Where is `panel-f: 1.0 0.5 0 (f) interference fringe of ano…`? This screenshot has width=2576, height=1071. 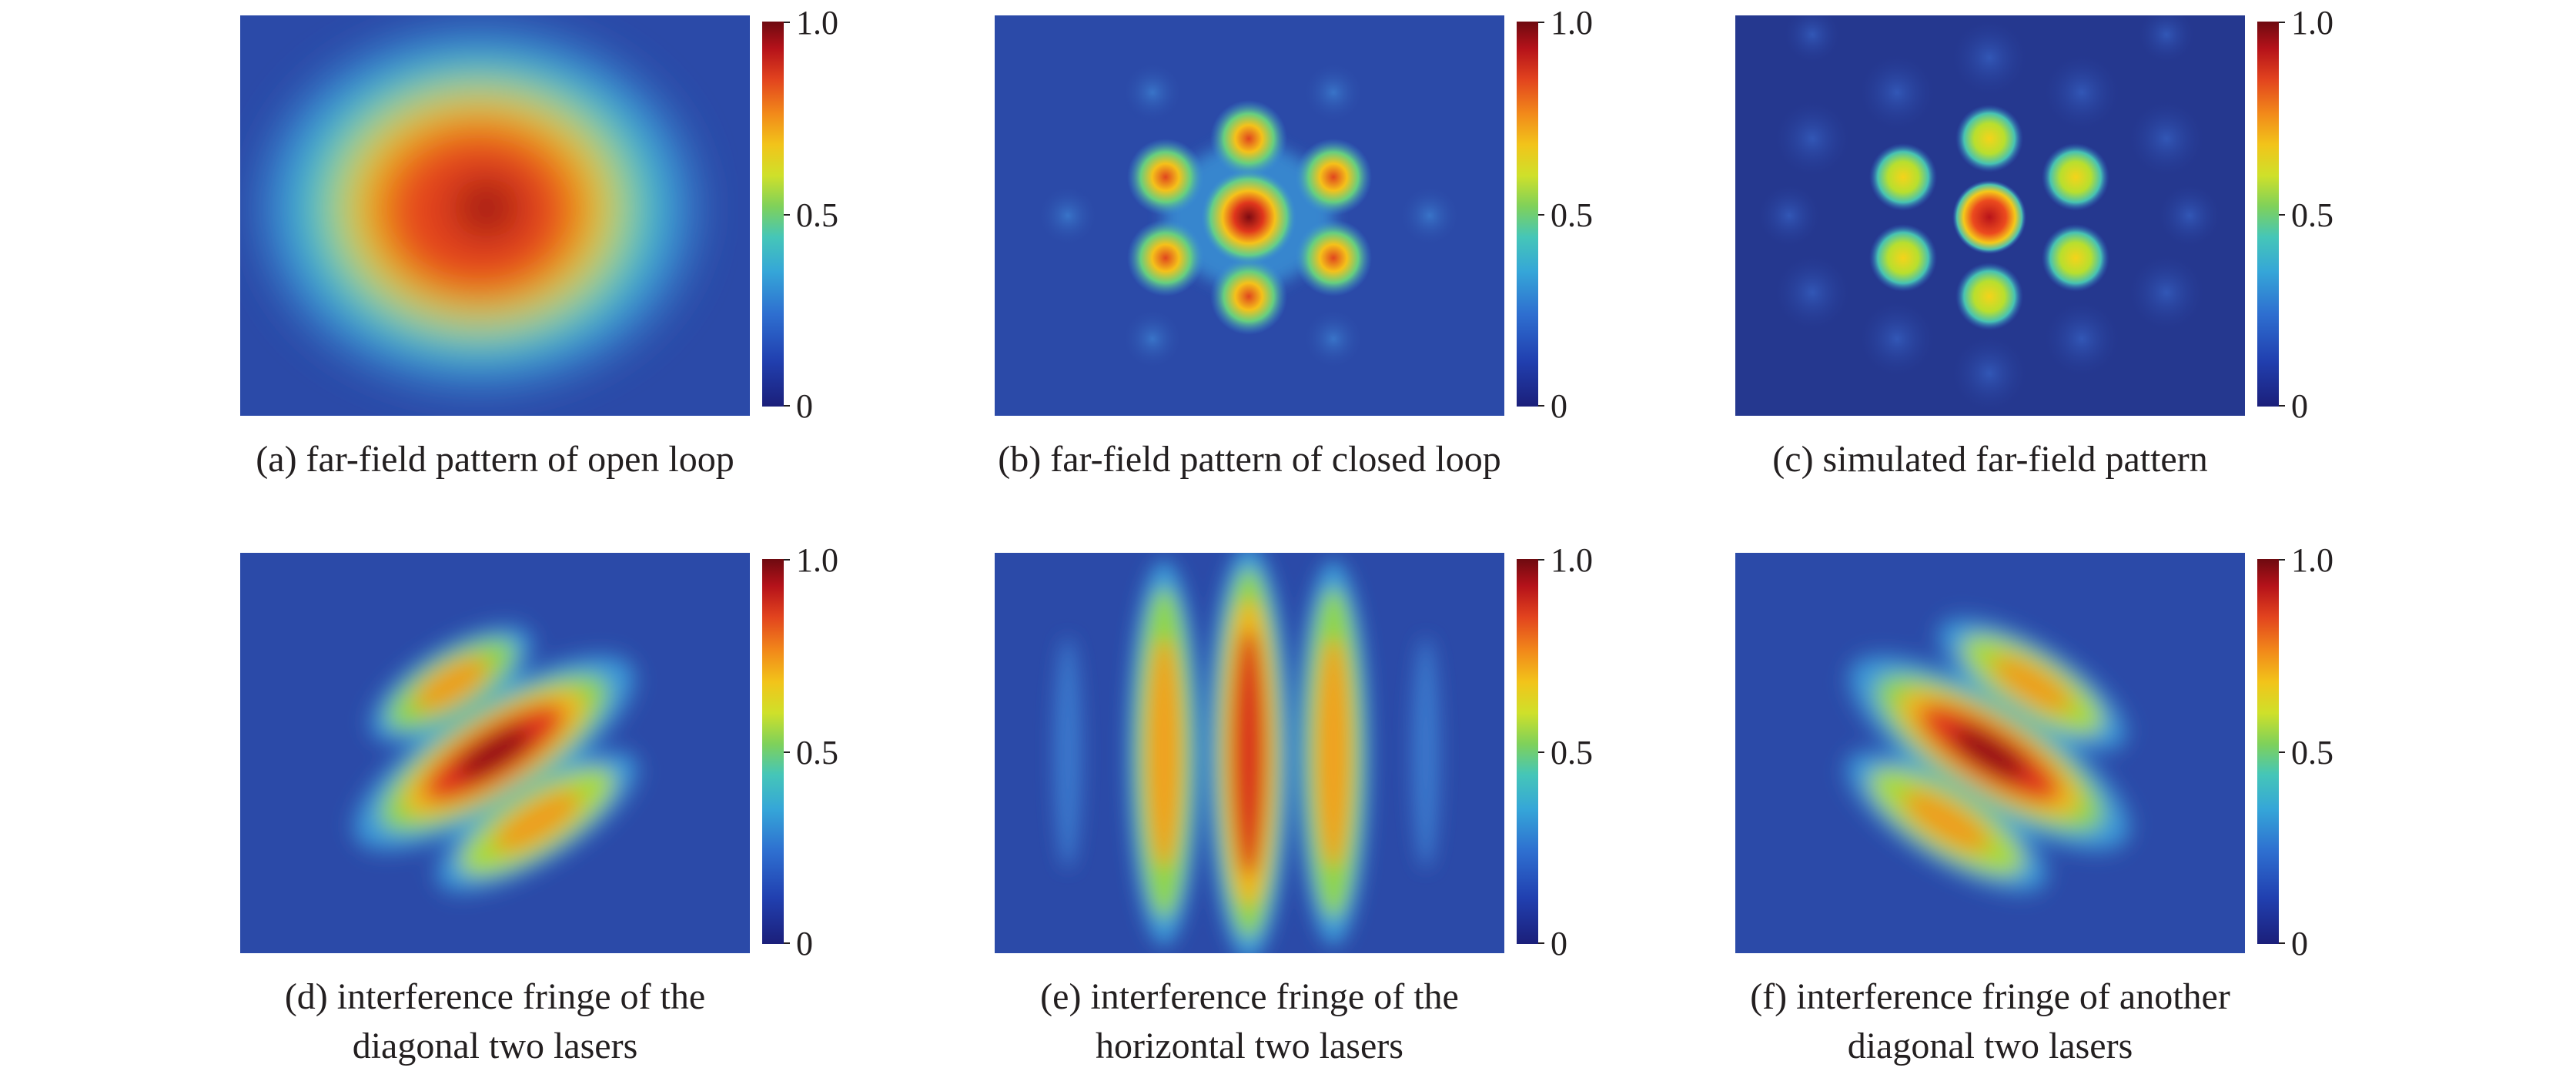
panel-f: 1.0 0.5 0 (f) interference fringe of ano… is located at coordinates (2104, 805).